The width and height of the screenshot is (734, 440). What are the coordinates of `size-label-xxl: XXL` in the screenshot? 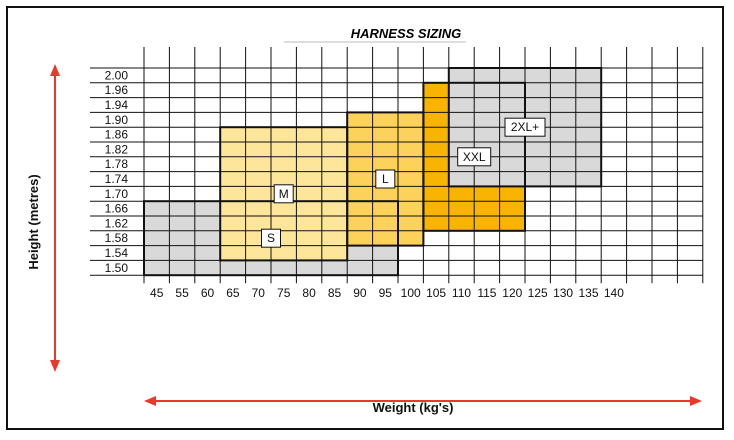 It's located at (474, 157).